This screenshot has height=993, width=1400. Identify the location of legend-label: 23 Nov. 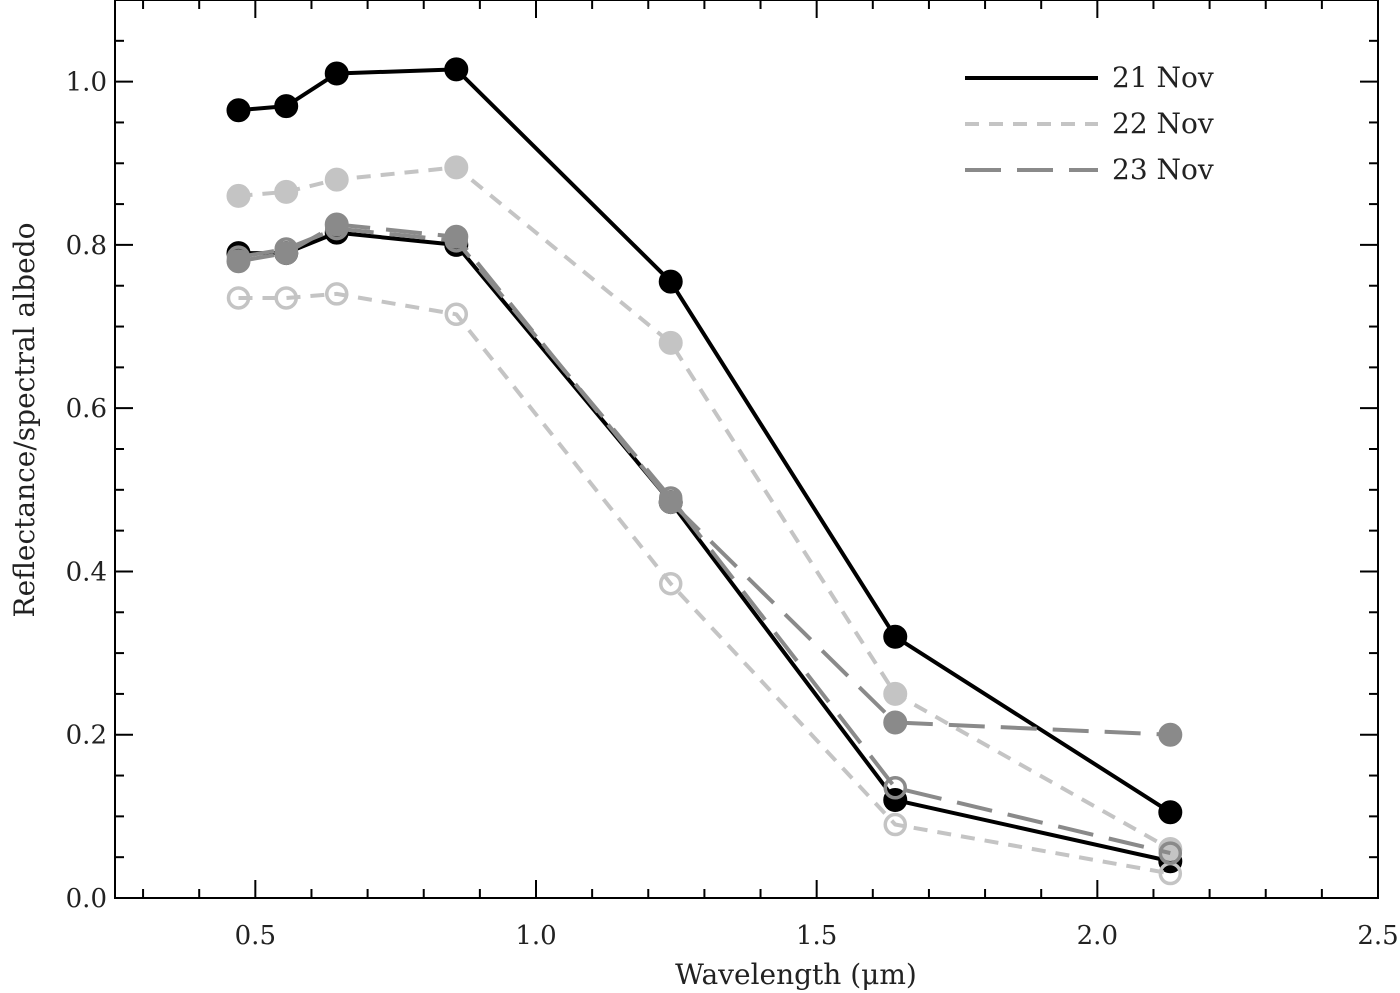
(1163, 169).